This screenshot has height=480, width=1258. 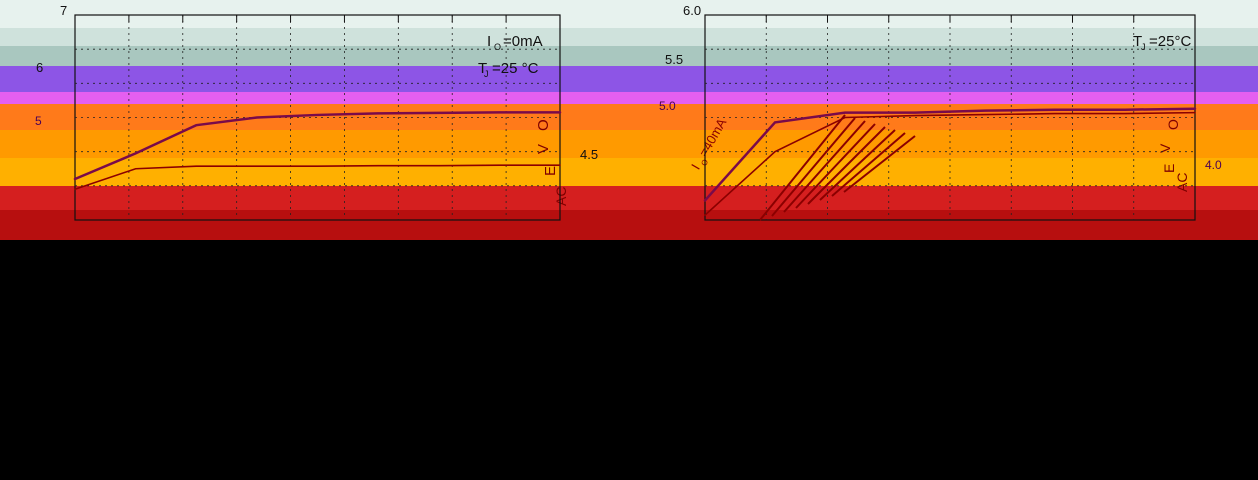 What do you see at coordinates (1213, 165) in the screenshot?
I see `right-y-tick-label: 4.0` at bounding box center [1213, 165].